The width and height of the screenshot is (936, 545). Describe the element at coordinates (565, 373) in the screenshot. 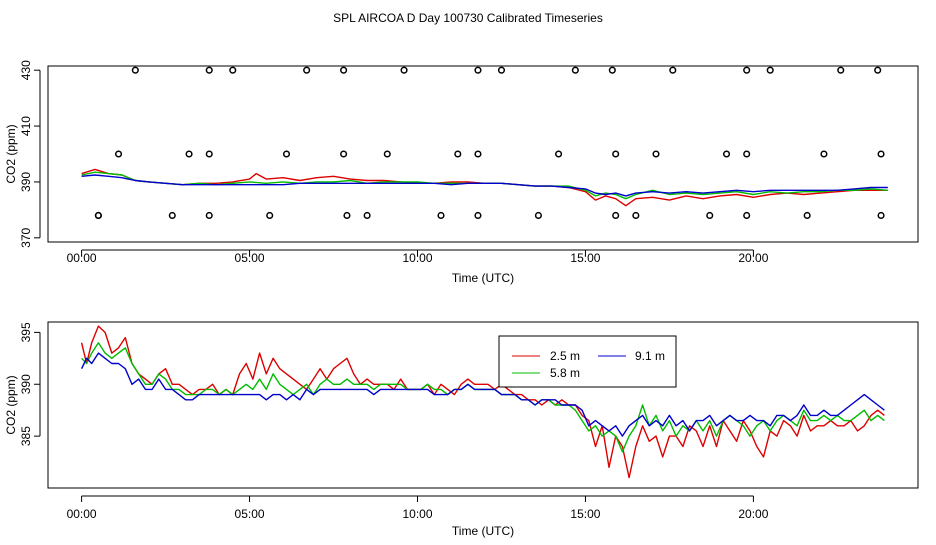

I see `legend-label-5-8m: 5.8 m` at that location.